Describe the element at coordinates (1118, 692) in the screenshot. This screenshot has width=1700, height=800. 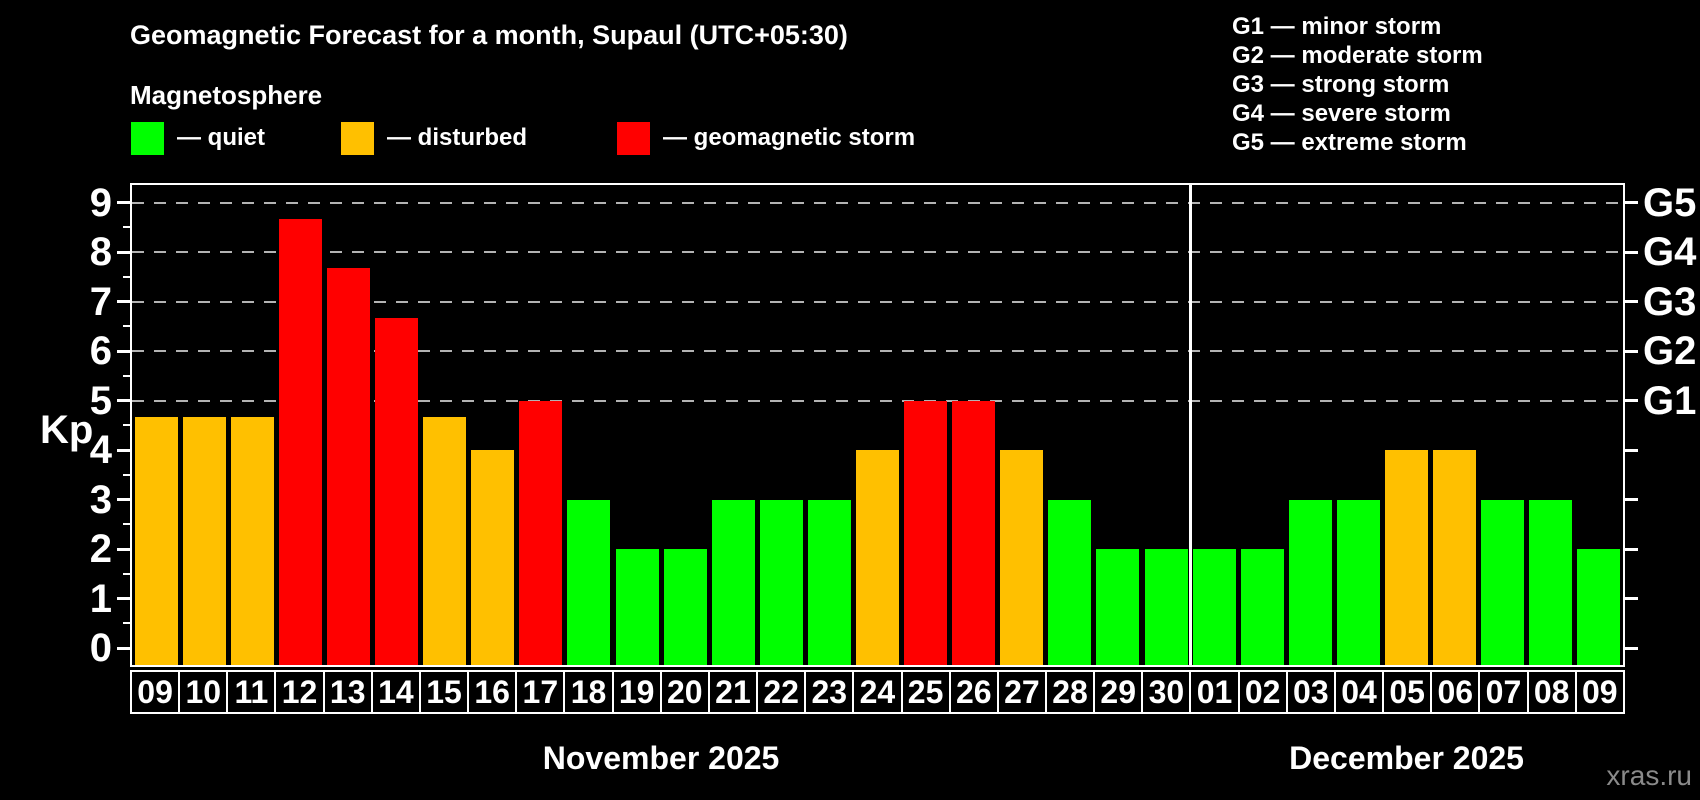
I see `date-cell-nov-29: 29` at that location.